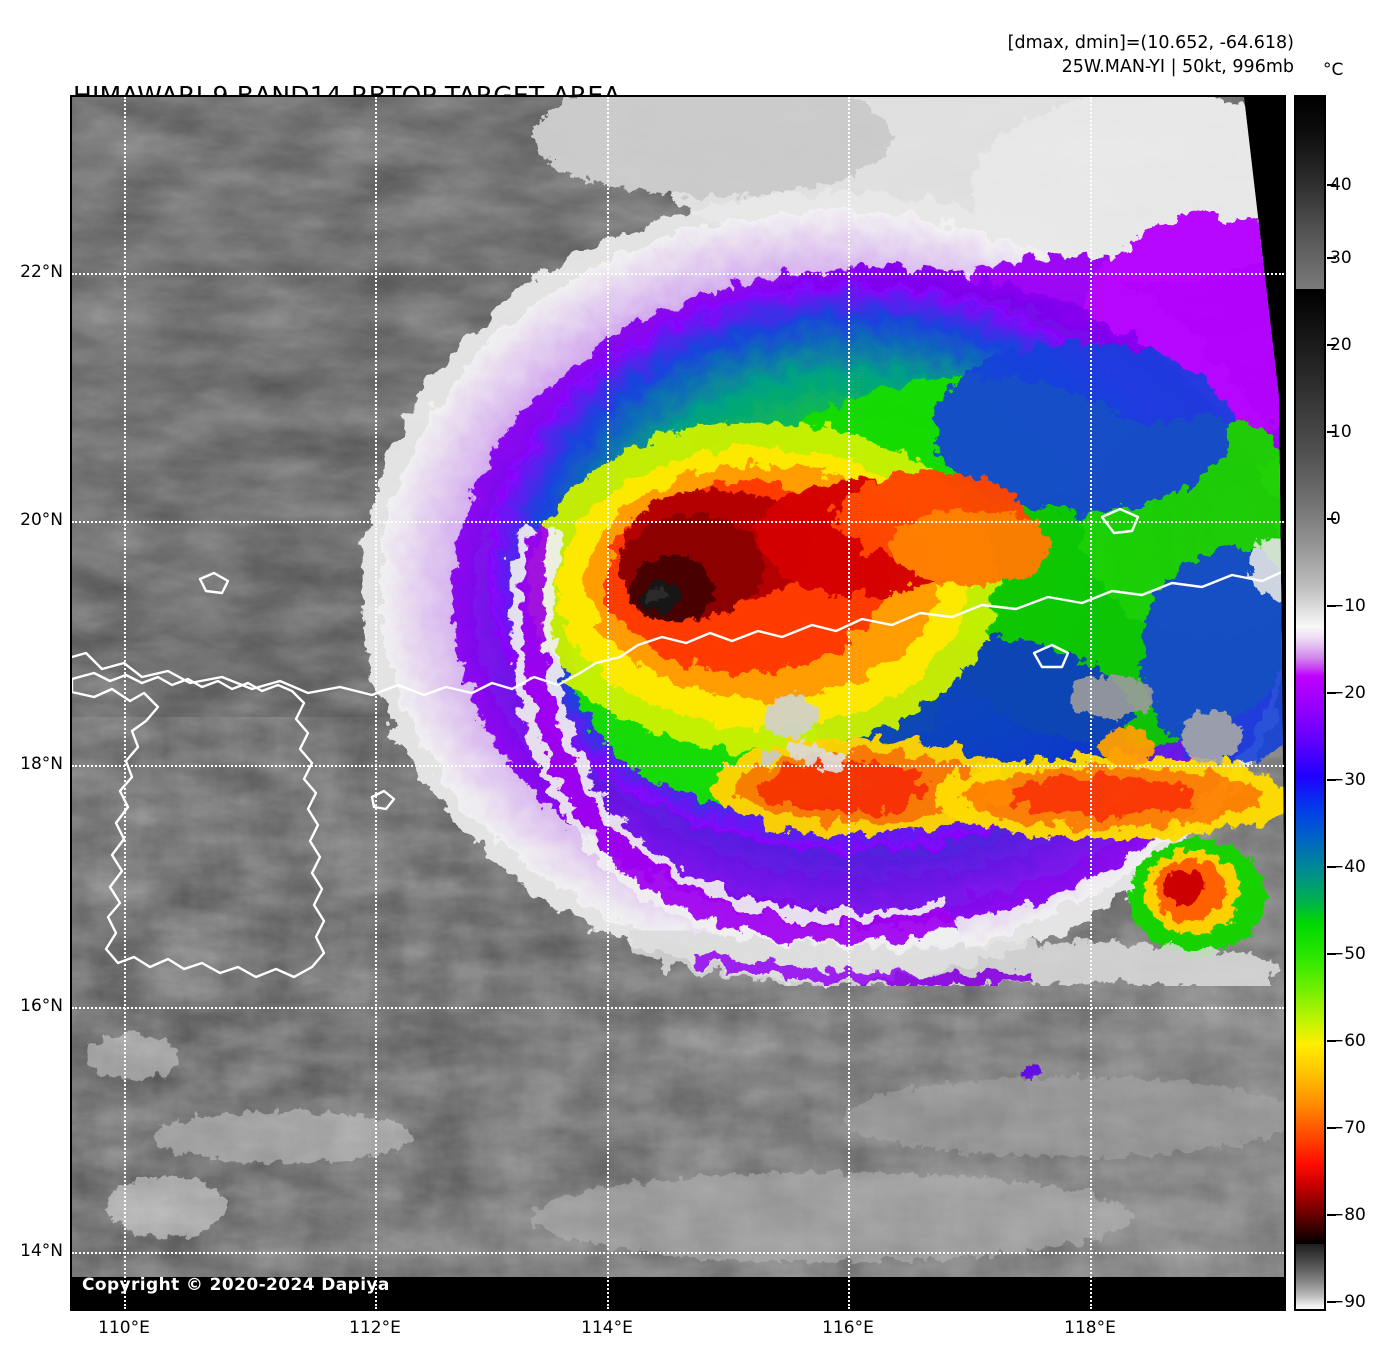 The height and width of the screenshot is (1359, 1390). What do you see at coordinates (1310, 651) in the screenshot?
I see `colorbar-segment-white-magenta` at bounding box center [1310, 651].